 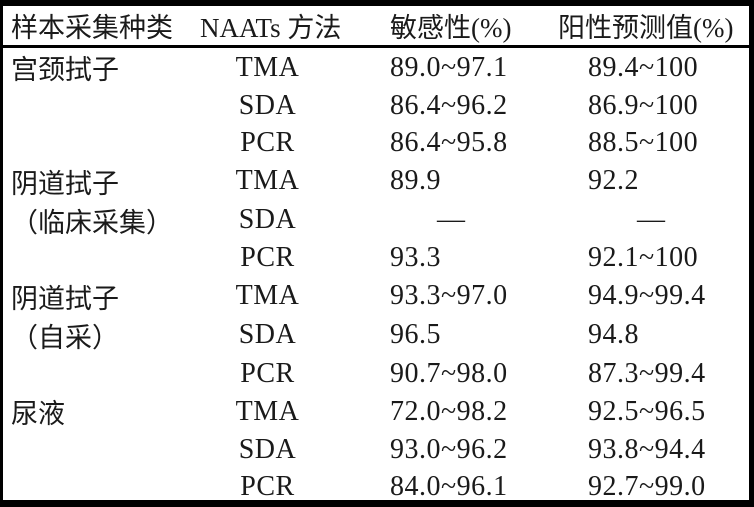 I want to click on ppv-cell: 87.3~99.4, so click(x=647, y=373).